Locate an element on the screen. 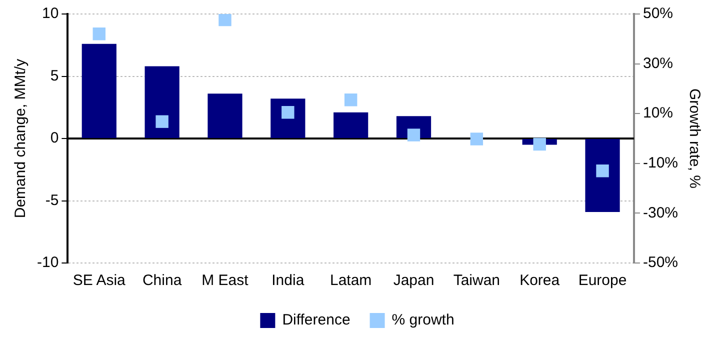  y2-tick-label: 10% is located at coordinates (658, 113).